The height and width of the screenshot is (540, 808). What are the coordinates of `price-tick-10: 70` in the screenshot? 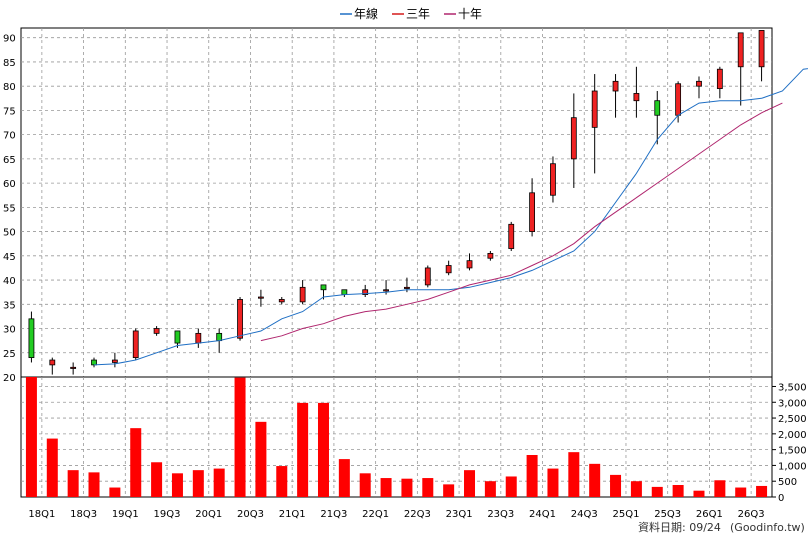 It's located at (9, 136).